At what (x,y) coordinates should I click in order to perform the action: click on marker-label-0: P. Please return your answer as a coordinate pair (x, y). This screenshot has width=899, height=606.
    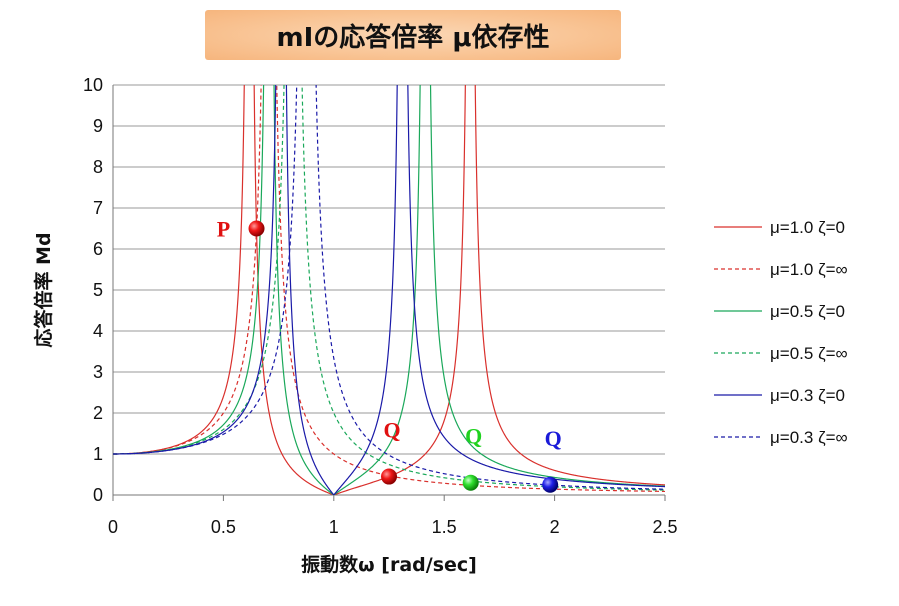
    Looking at the image, I should click on (223, 229).